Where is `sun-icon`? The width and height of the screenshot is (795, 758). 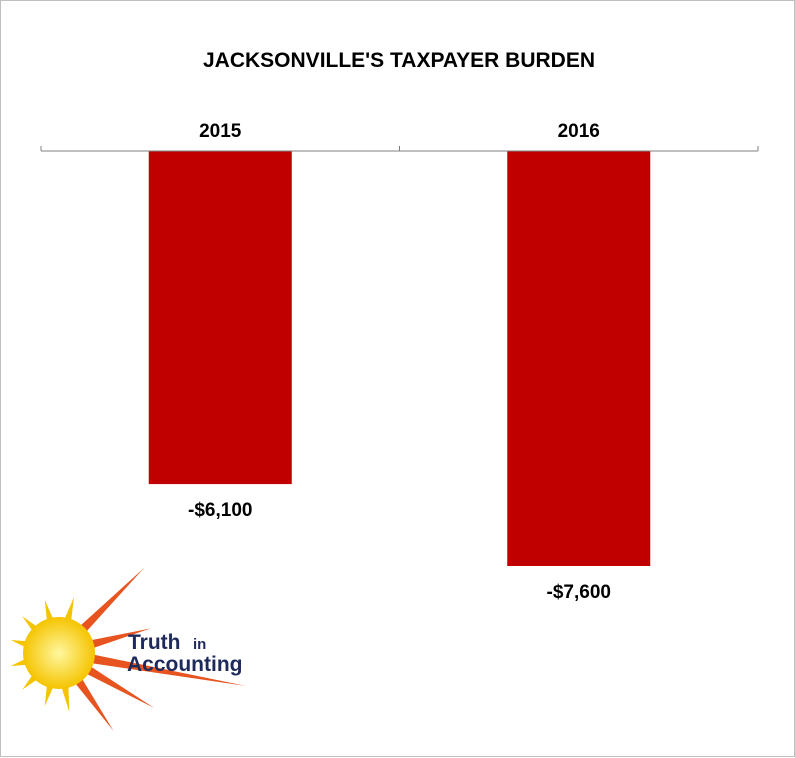
sun-icon is located at coordinates (59, 653).